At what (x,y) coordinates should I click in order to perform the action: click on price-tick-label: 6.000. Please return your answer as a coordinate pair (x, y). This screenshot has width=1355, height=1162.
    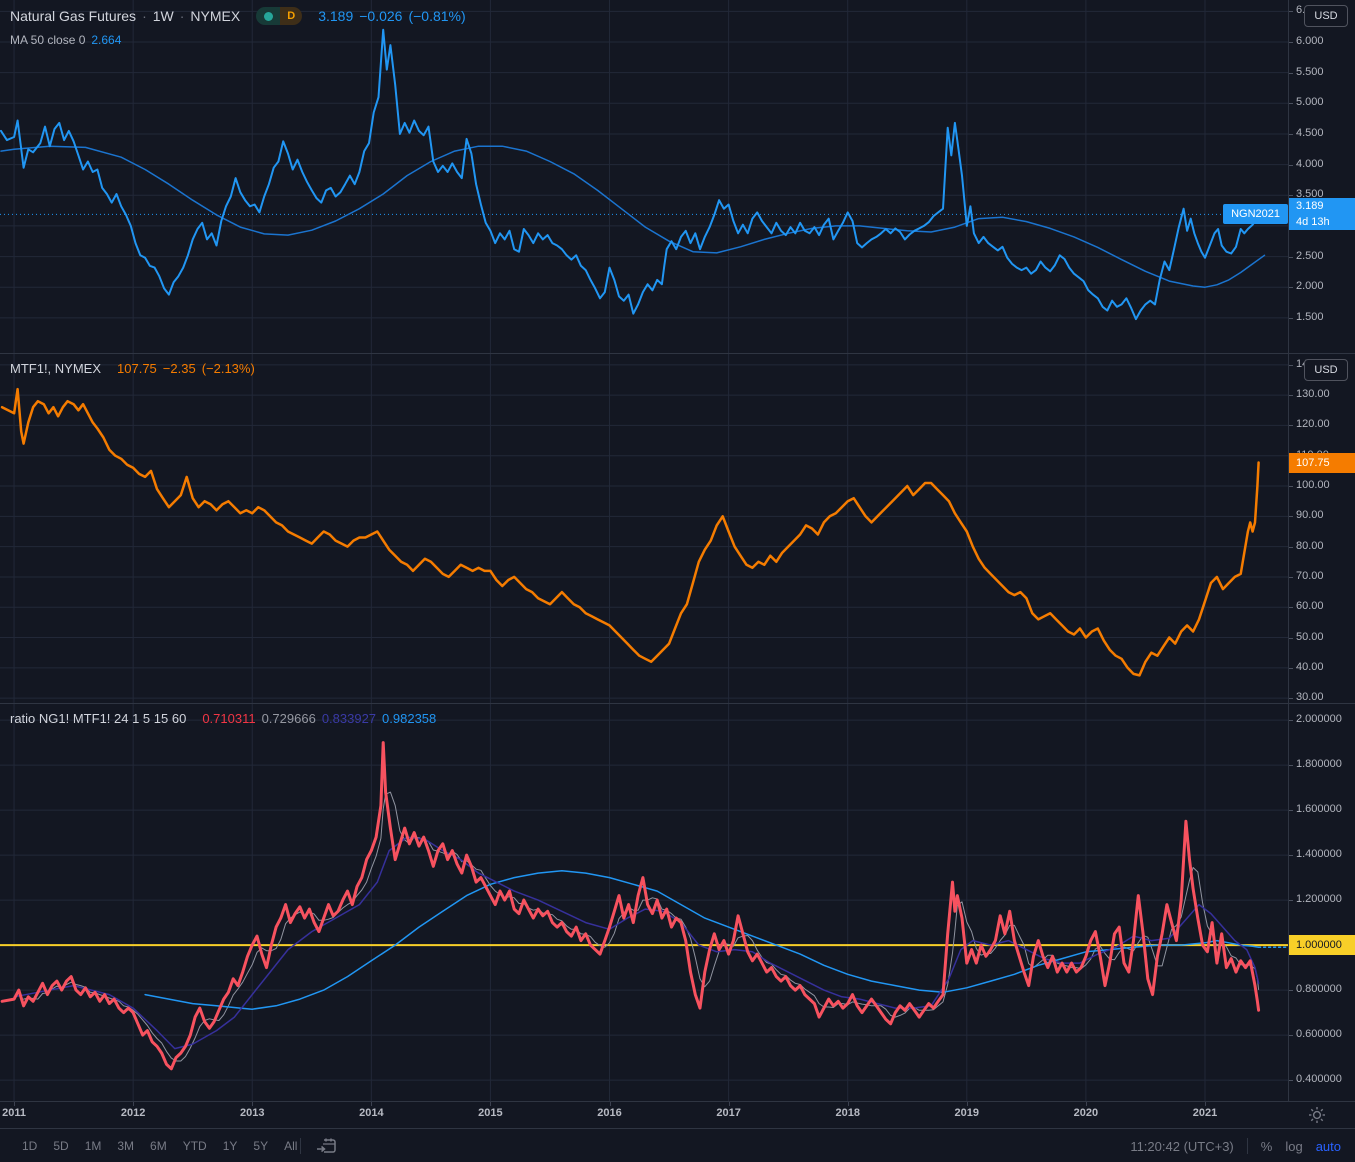
    Looking at the image, I should click on (1310, 40).